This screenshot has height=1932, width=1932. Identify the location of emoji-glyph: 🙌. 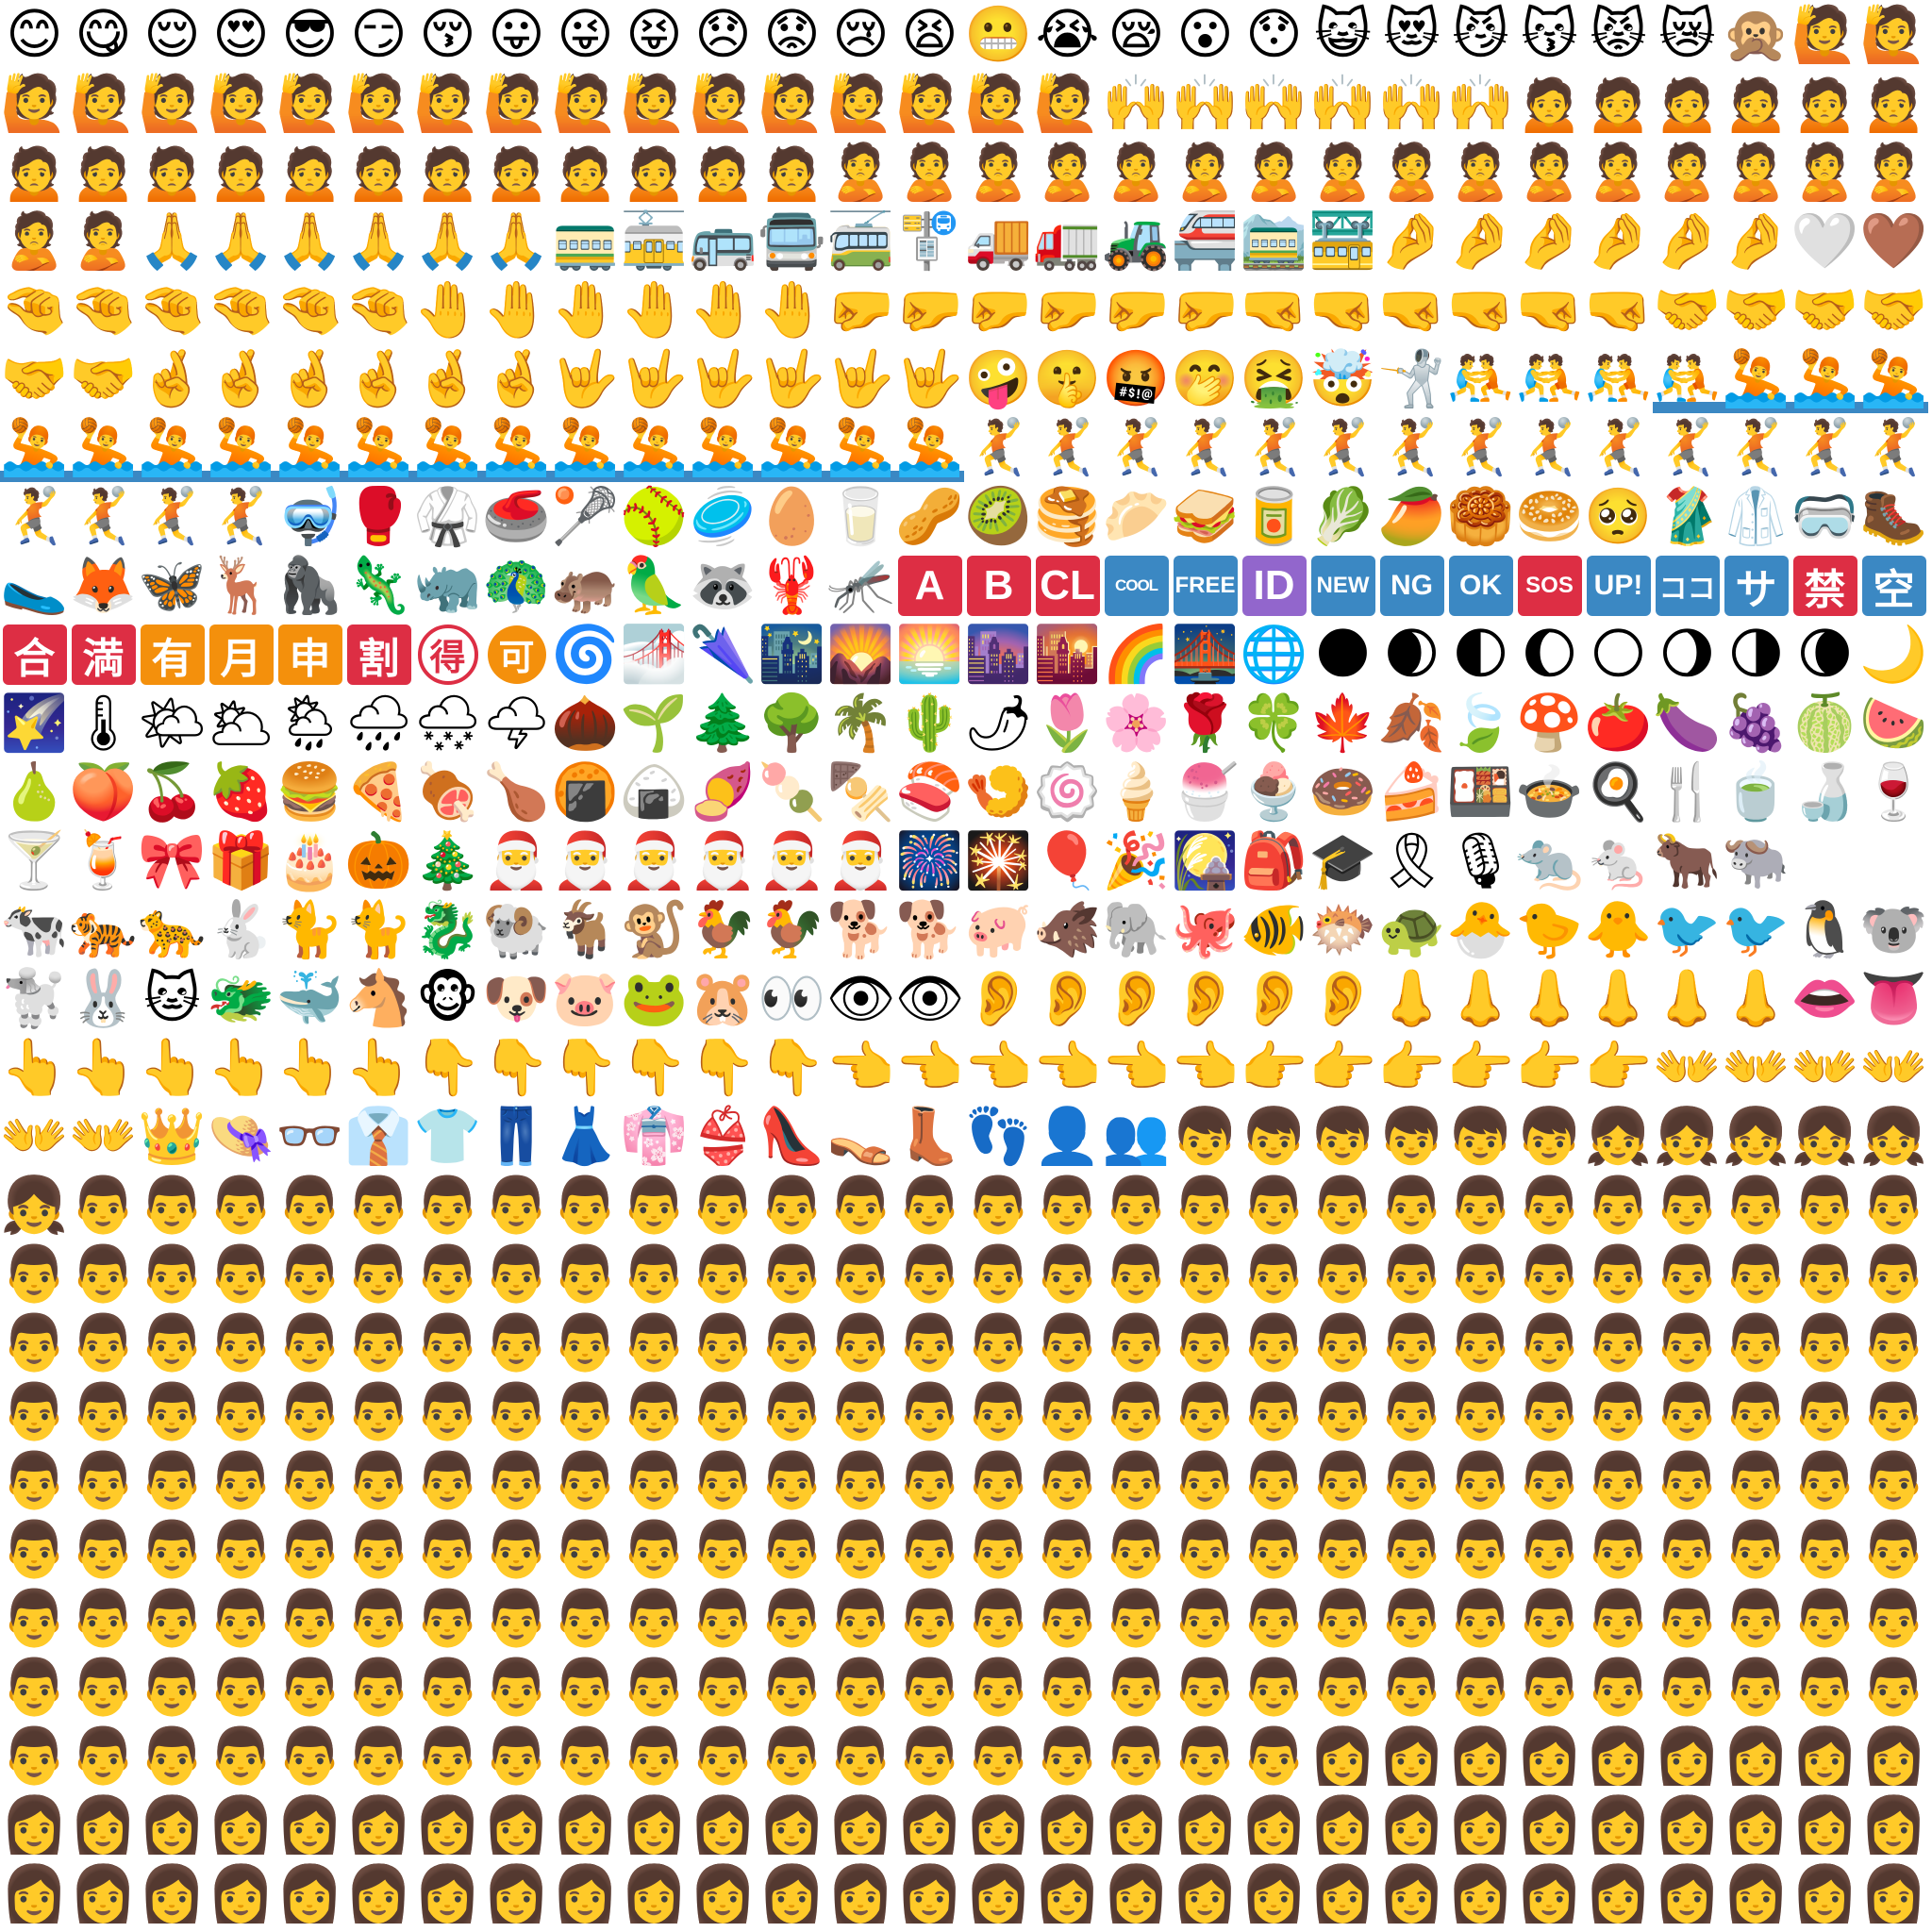
(1136, 103).